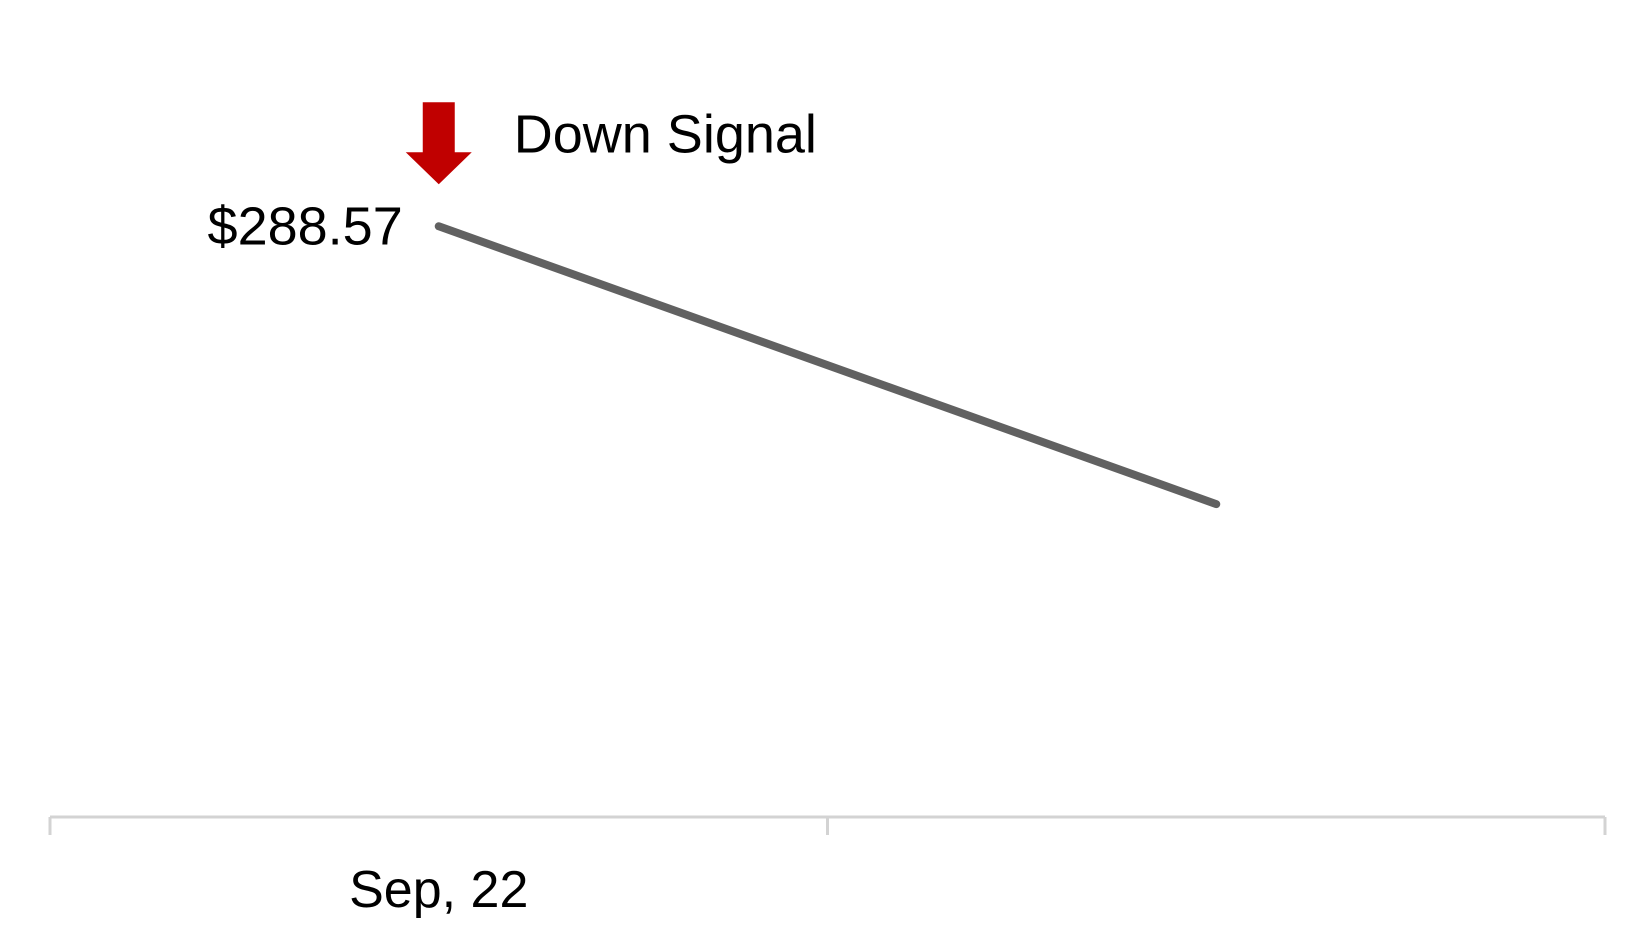  I want to click on signal-label: Down Signal, so click(665, 134).